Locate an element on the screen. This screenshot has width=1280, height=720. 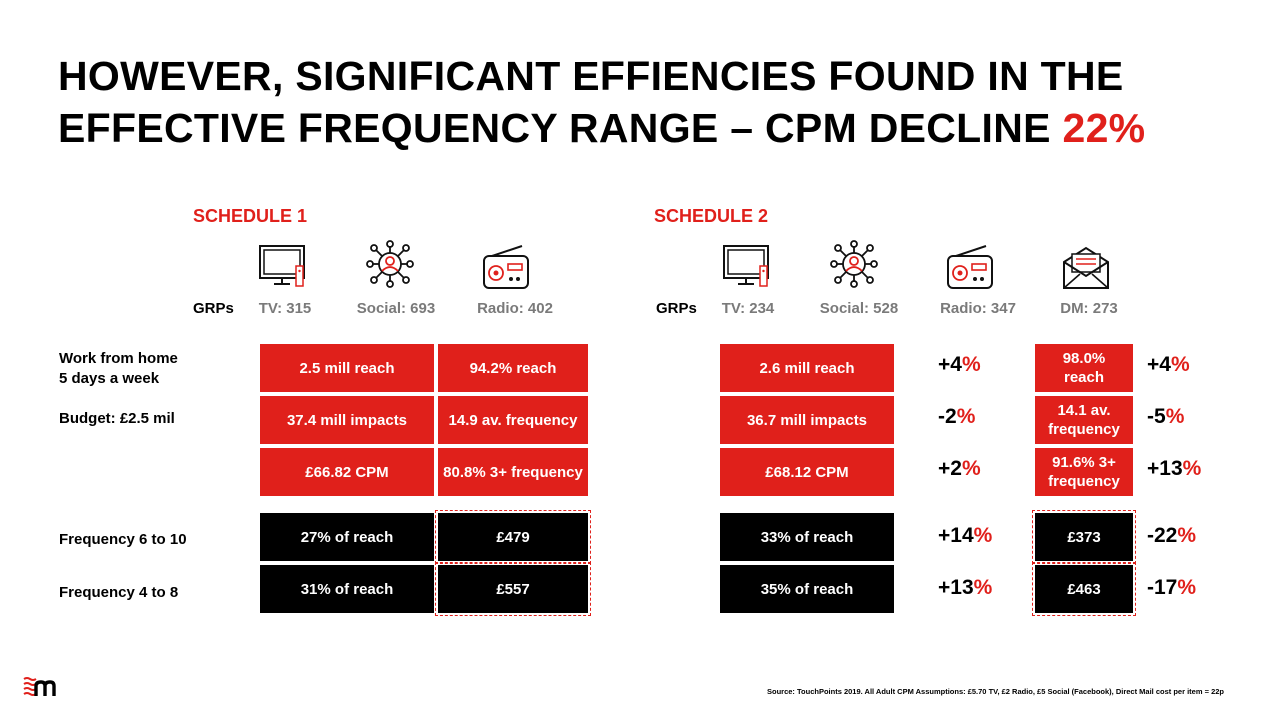
s2-cpm: £68.12 CPM is located at coordinates (807, 472).